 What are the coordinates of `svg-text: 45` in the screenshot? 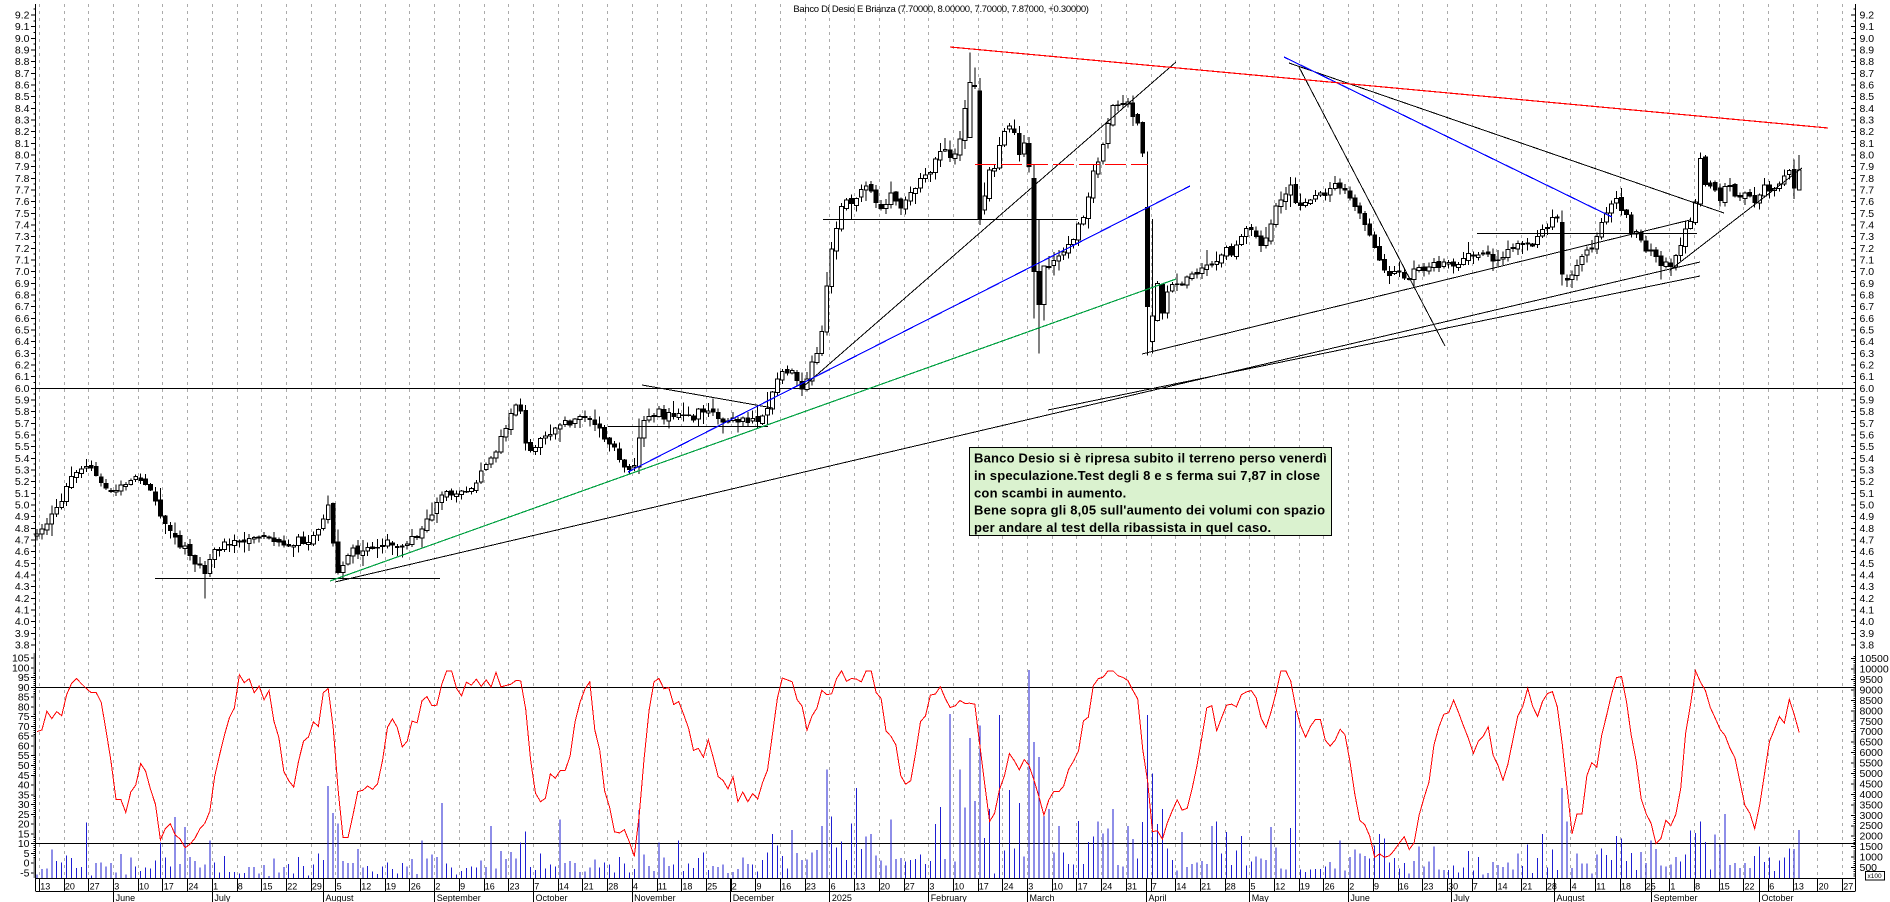 It's located at (24, 776).